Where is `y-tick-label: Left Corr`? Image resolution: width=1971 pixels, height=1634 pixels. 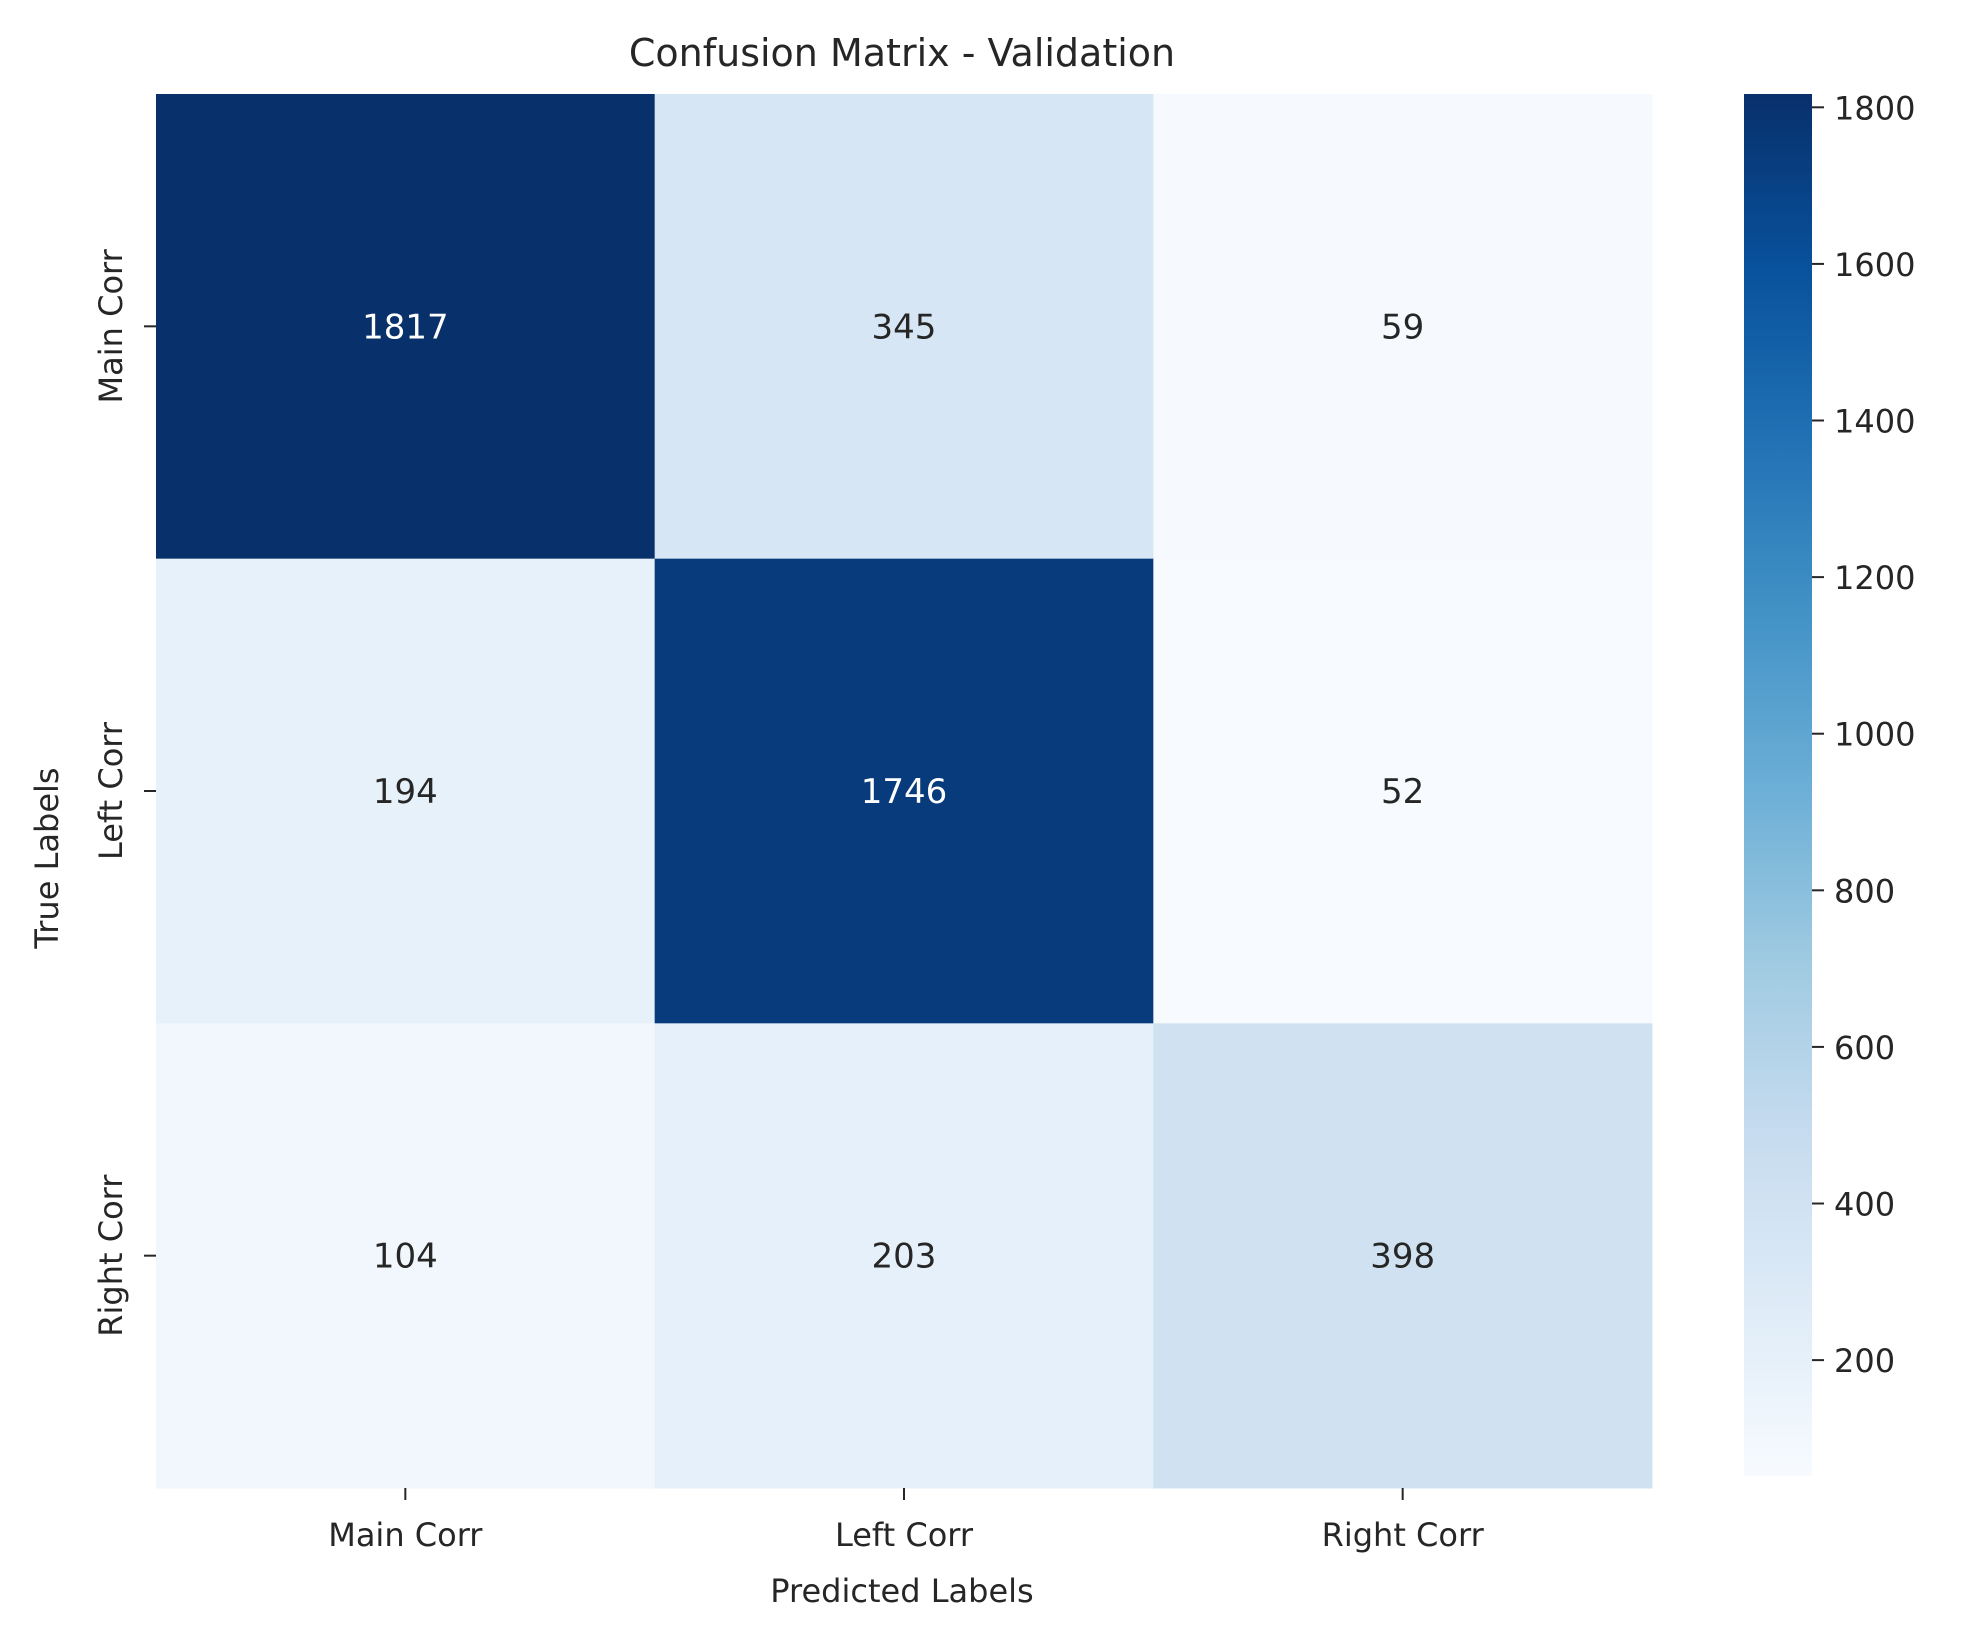 y-tick-label: Left Corr is located at coordinates (111, 790).